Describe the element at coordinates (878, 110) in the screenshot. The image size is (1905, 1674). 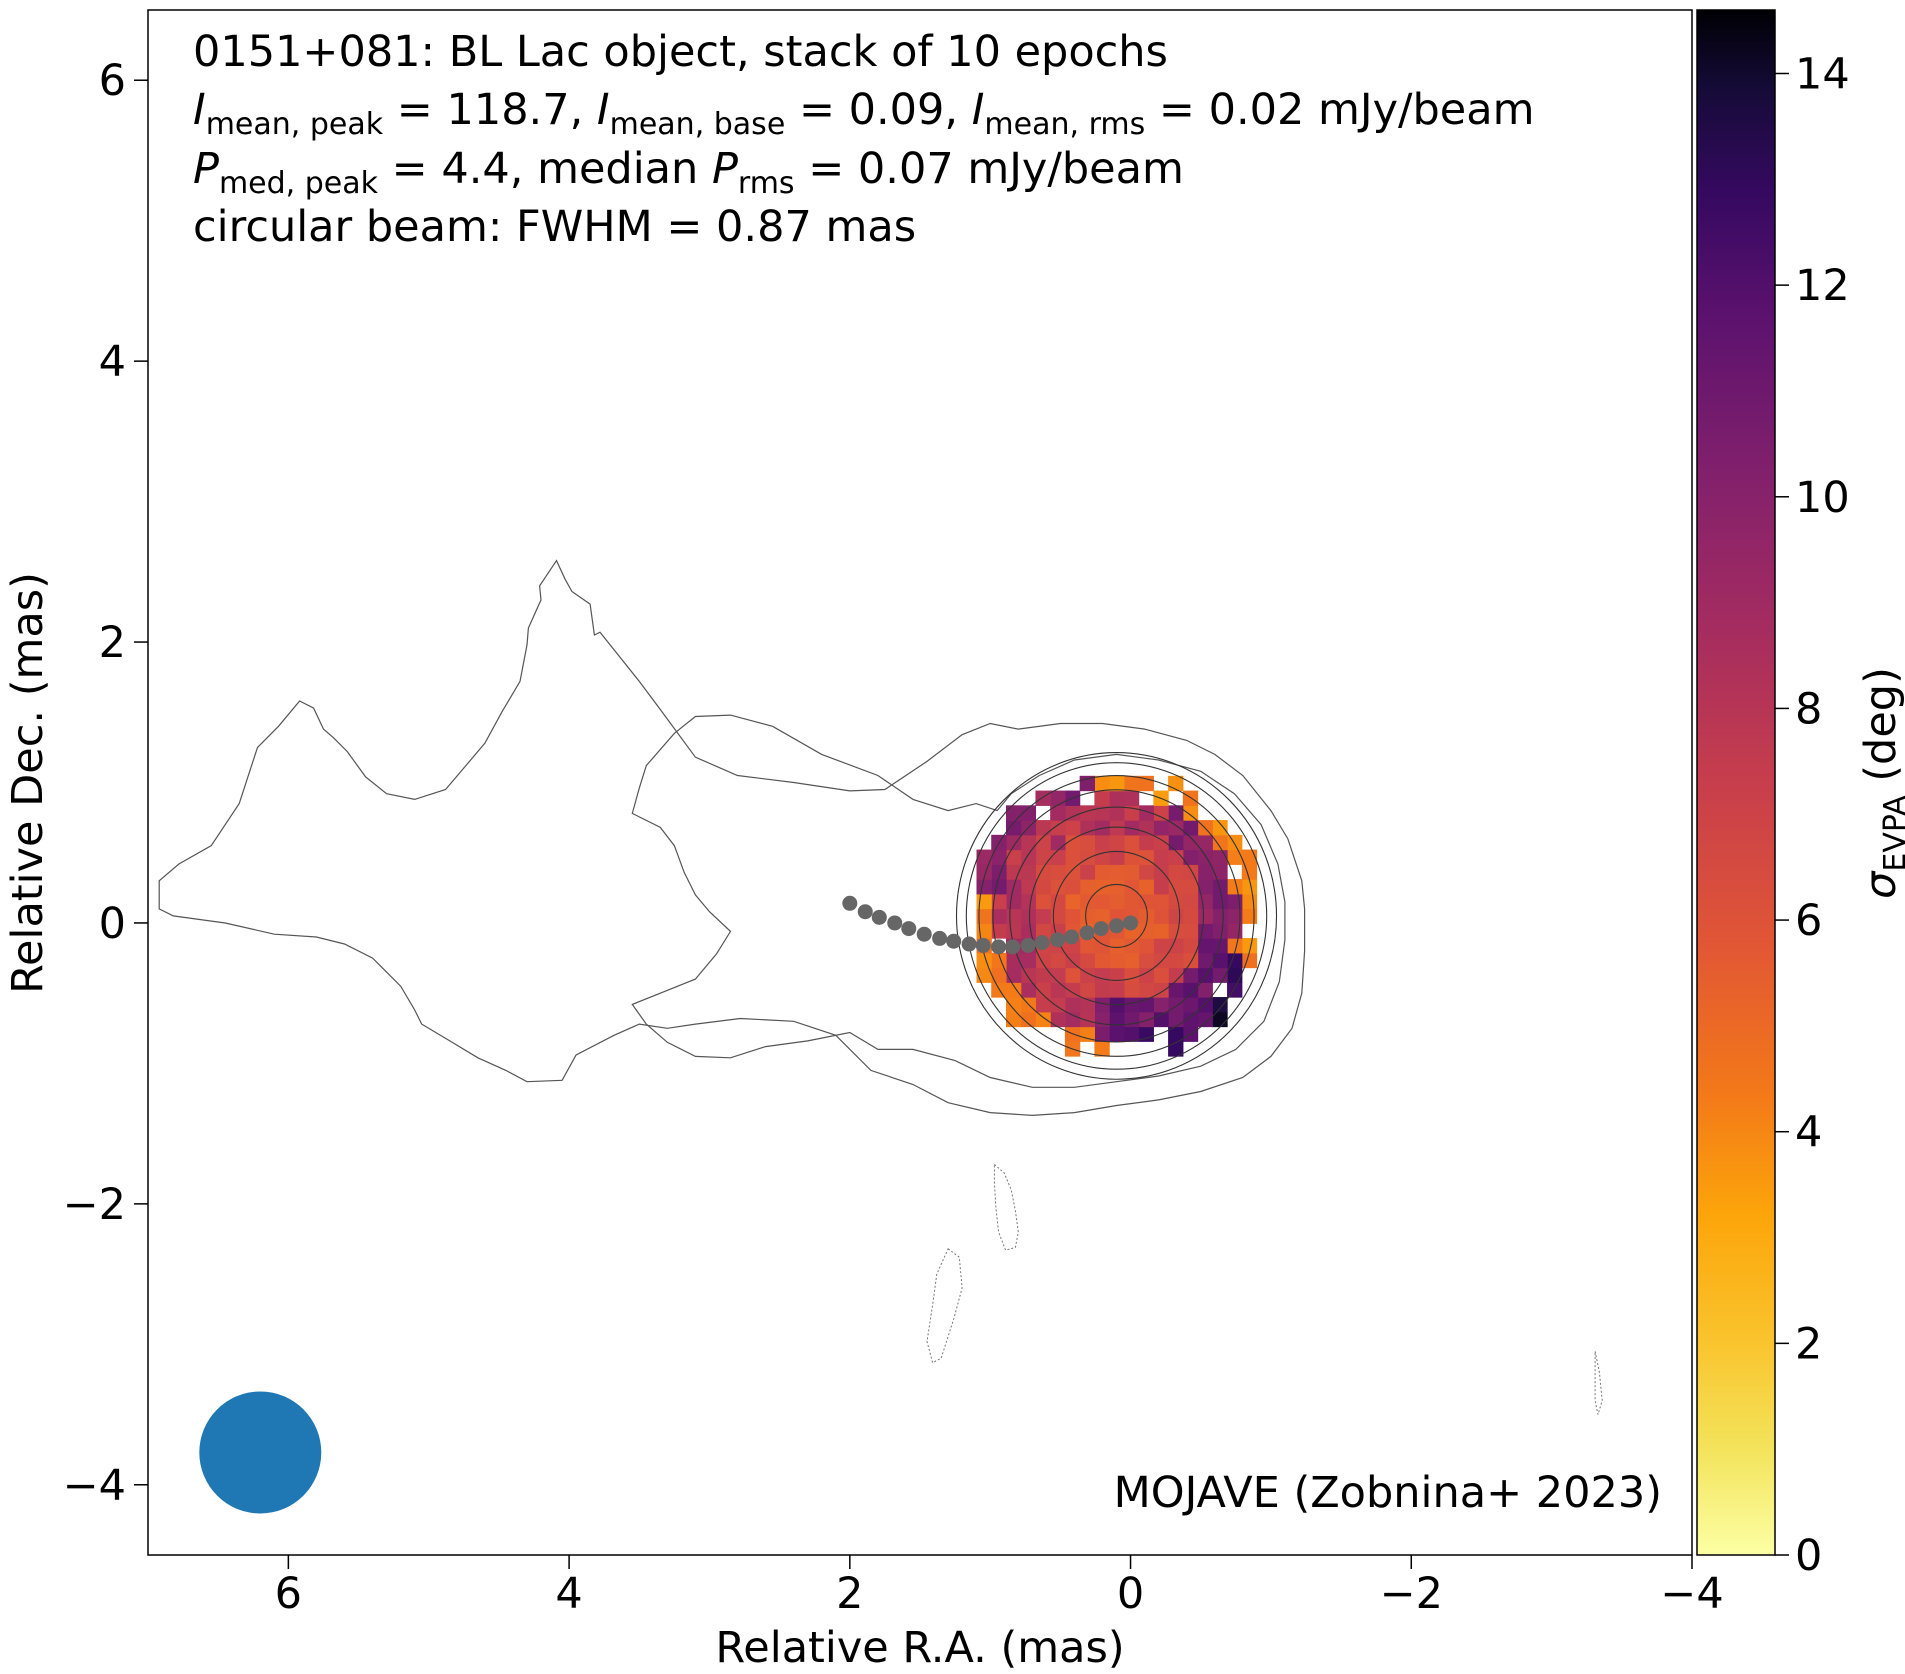
I see `title-line-2-val-2: = 0.09,` at that location.